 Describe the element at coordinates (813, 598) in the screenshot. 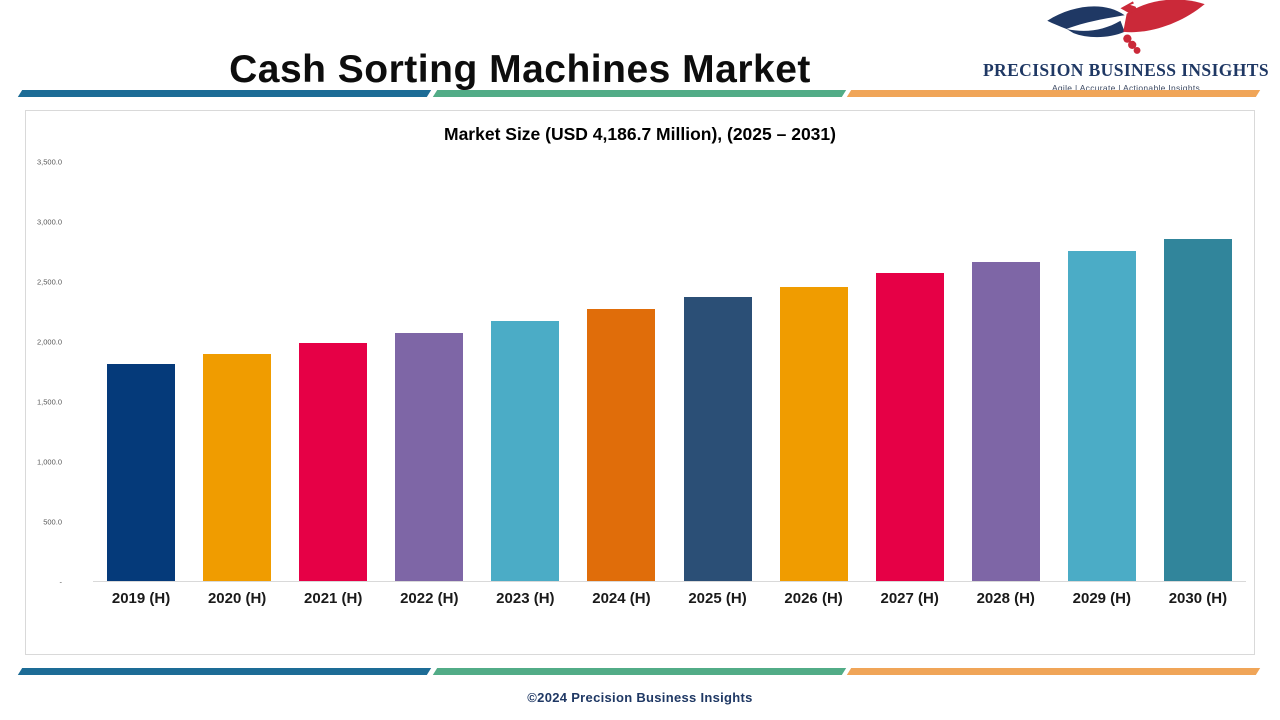

I see `x-axis-label: 2026 (H)` at that location.